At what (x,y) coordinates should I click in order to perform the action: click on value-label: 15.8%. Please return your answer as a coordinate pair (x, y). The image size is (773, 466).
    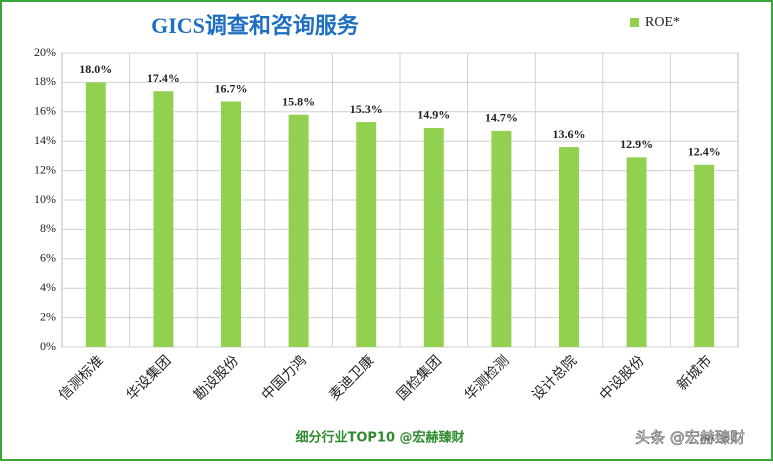
    Looking at the image, I should click on (298, 101).